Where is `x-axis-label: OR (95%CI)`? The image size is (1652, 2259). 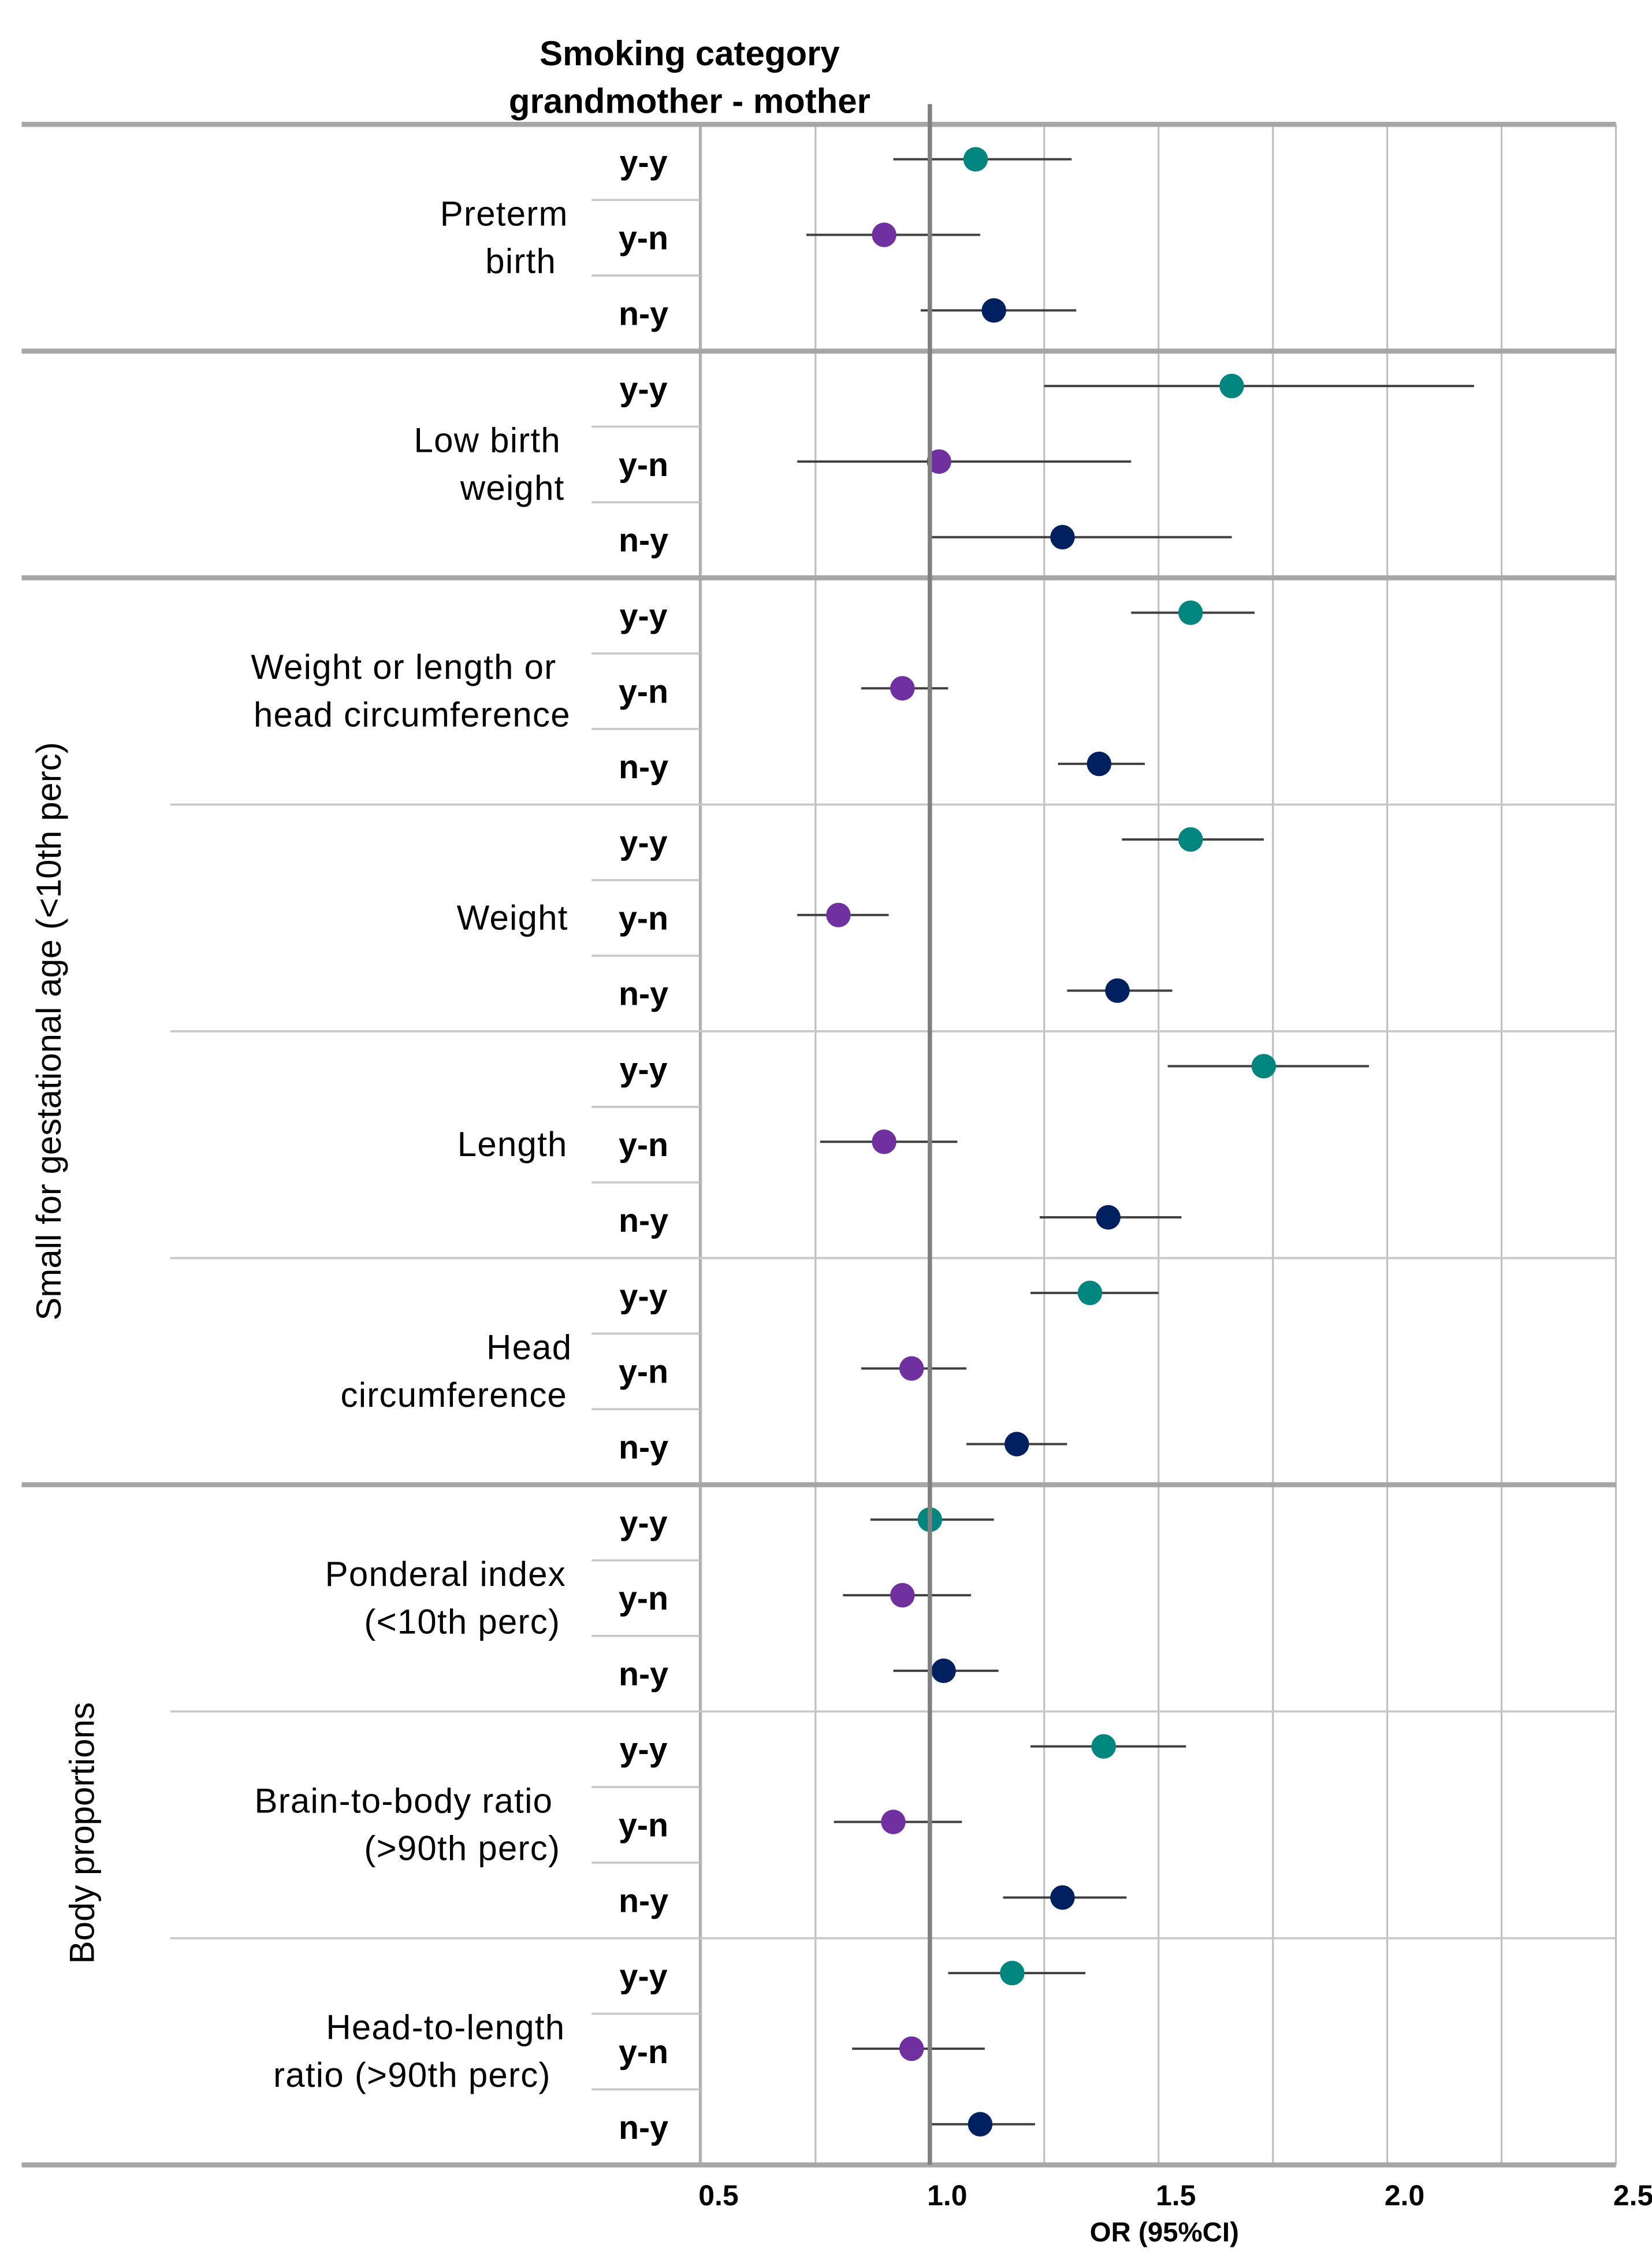
x-axis-label: OR (95%CI) is located at coordinates (1165, 2232).